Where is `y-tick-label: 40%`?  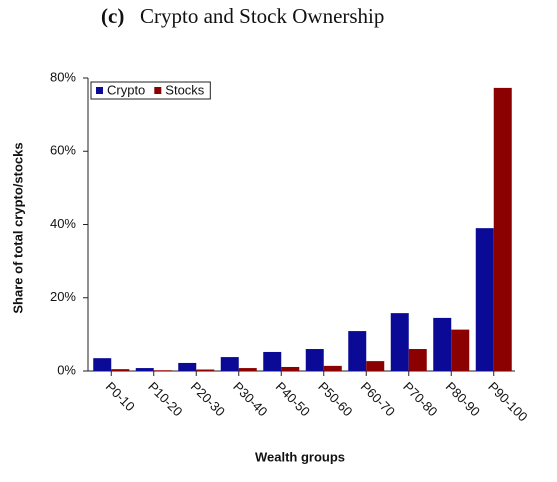 y-tick-label: 40% is located at coordinates (63, 223).